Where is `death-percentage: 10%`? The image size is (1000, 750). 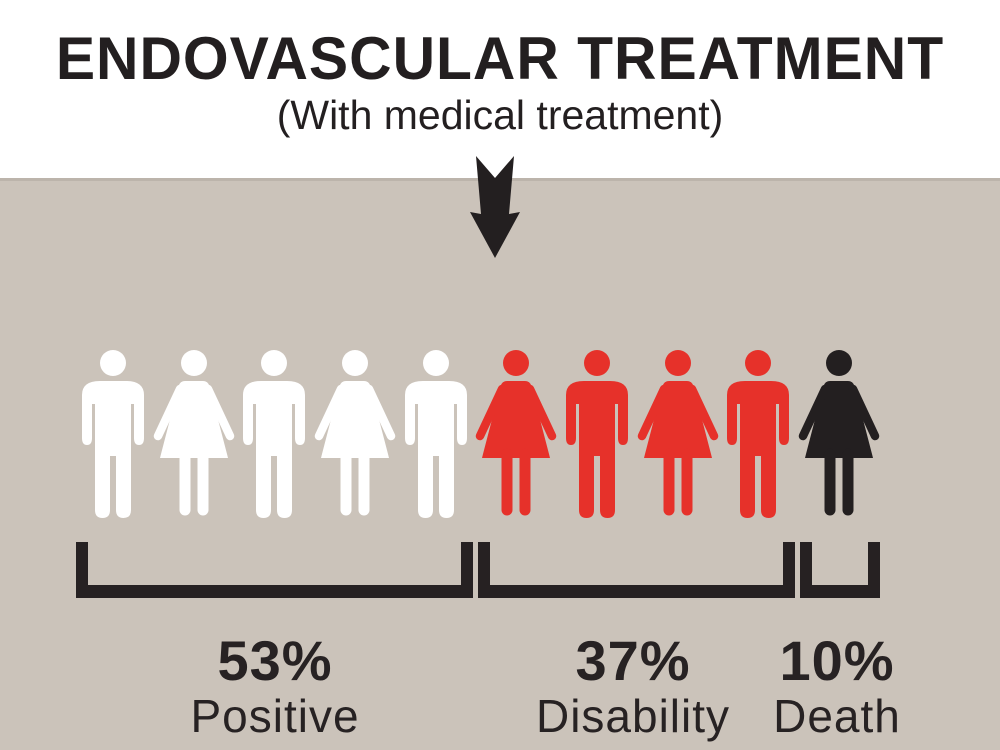 death-percentage: 10% is located at coordinates (837, 660).